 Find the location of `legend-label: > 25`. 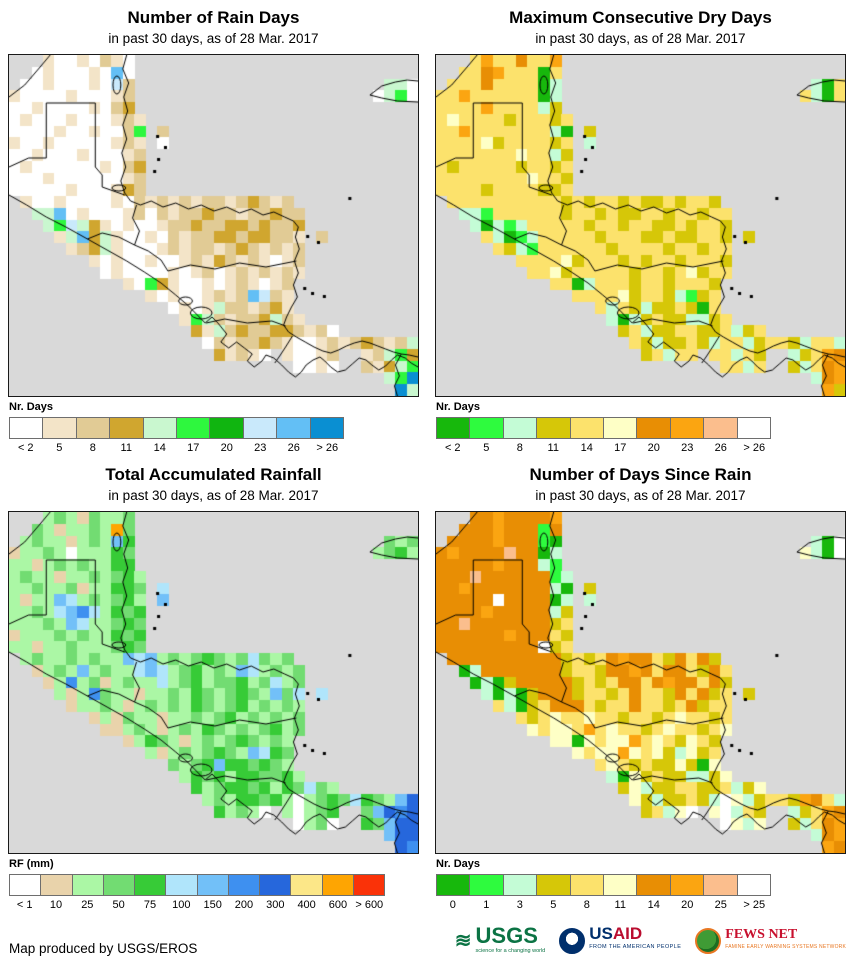

legend-label: > 25 is located at coordinates (754, 905).